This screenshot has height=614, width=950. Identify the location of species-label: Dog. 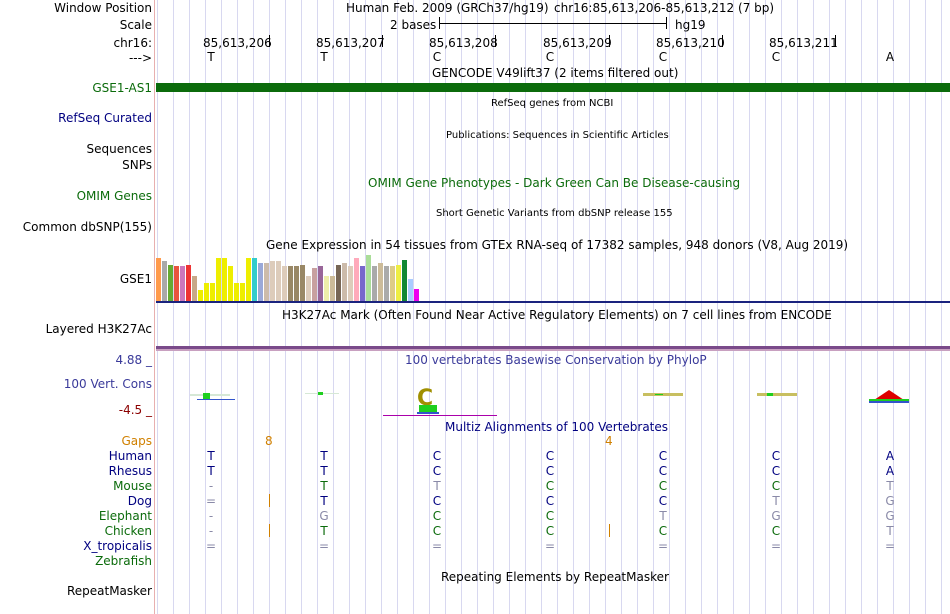
(139, 501).